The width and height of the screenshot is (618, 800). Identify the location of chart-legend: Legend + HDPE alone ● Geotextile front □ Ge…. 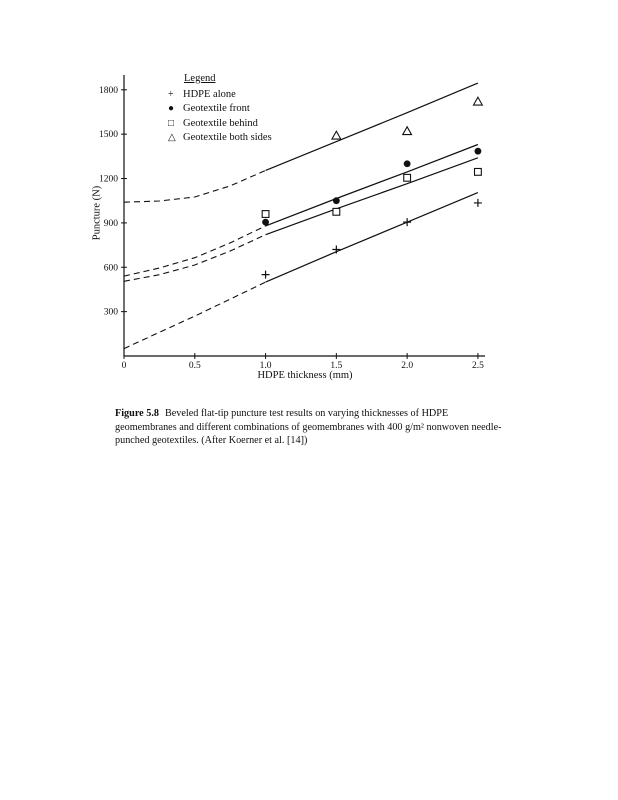
(220, 109).